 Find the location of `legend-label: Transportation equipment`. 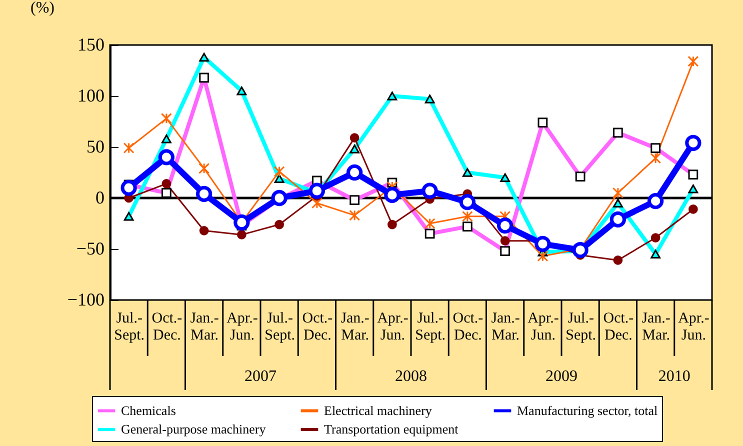

legend-label: Transportation equipment is located at coordinates (391, 429).